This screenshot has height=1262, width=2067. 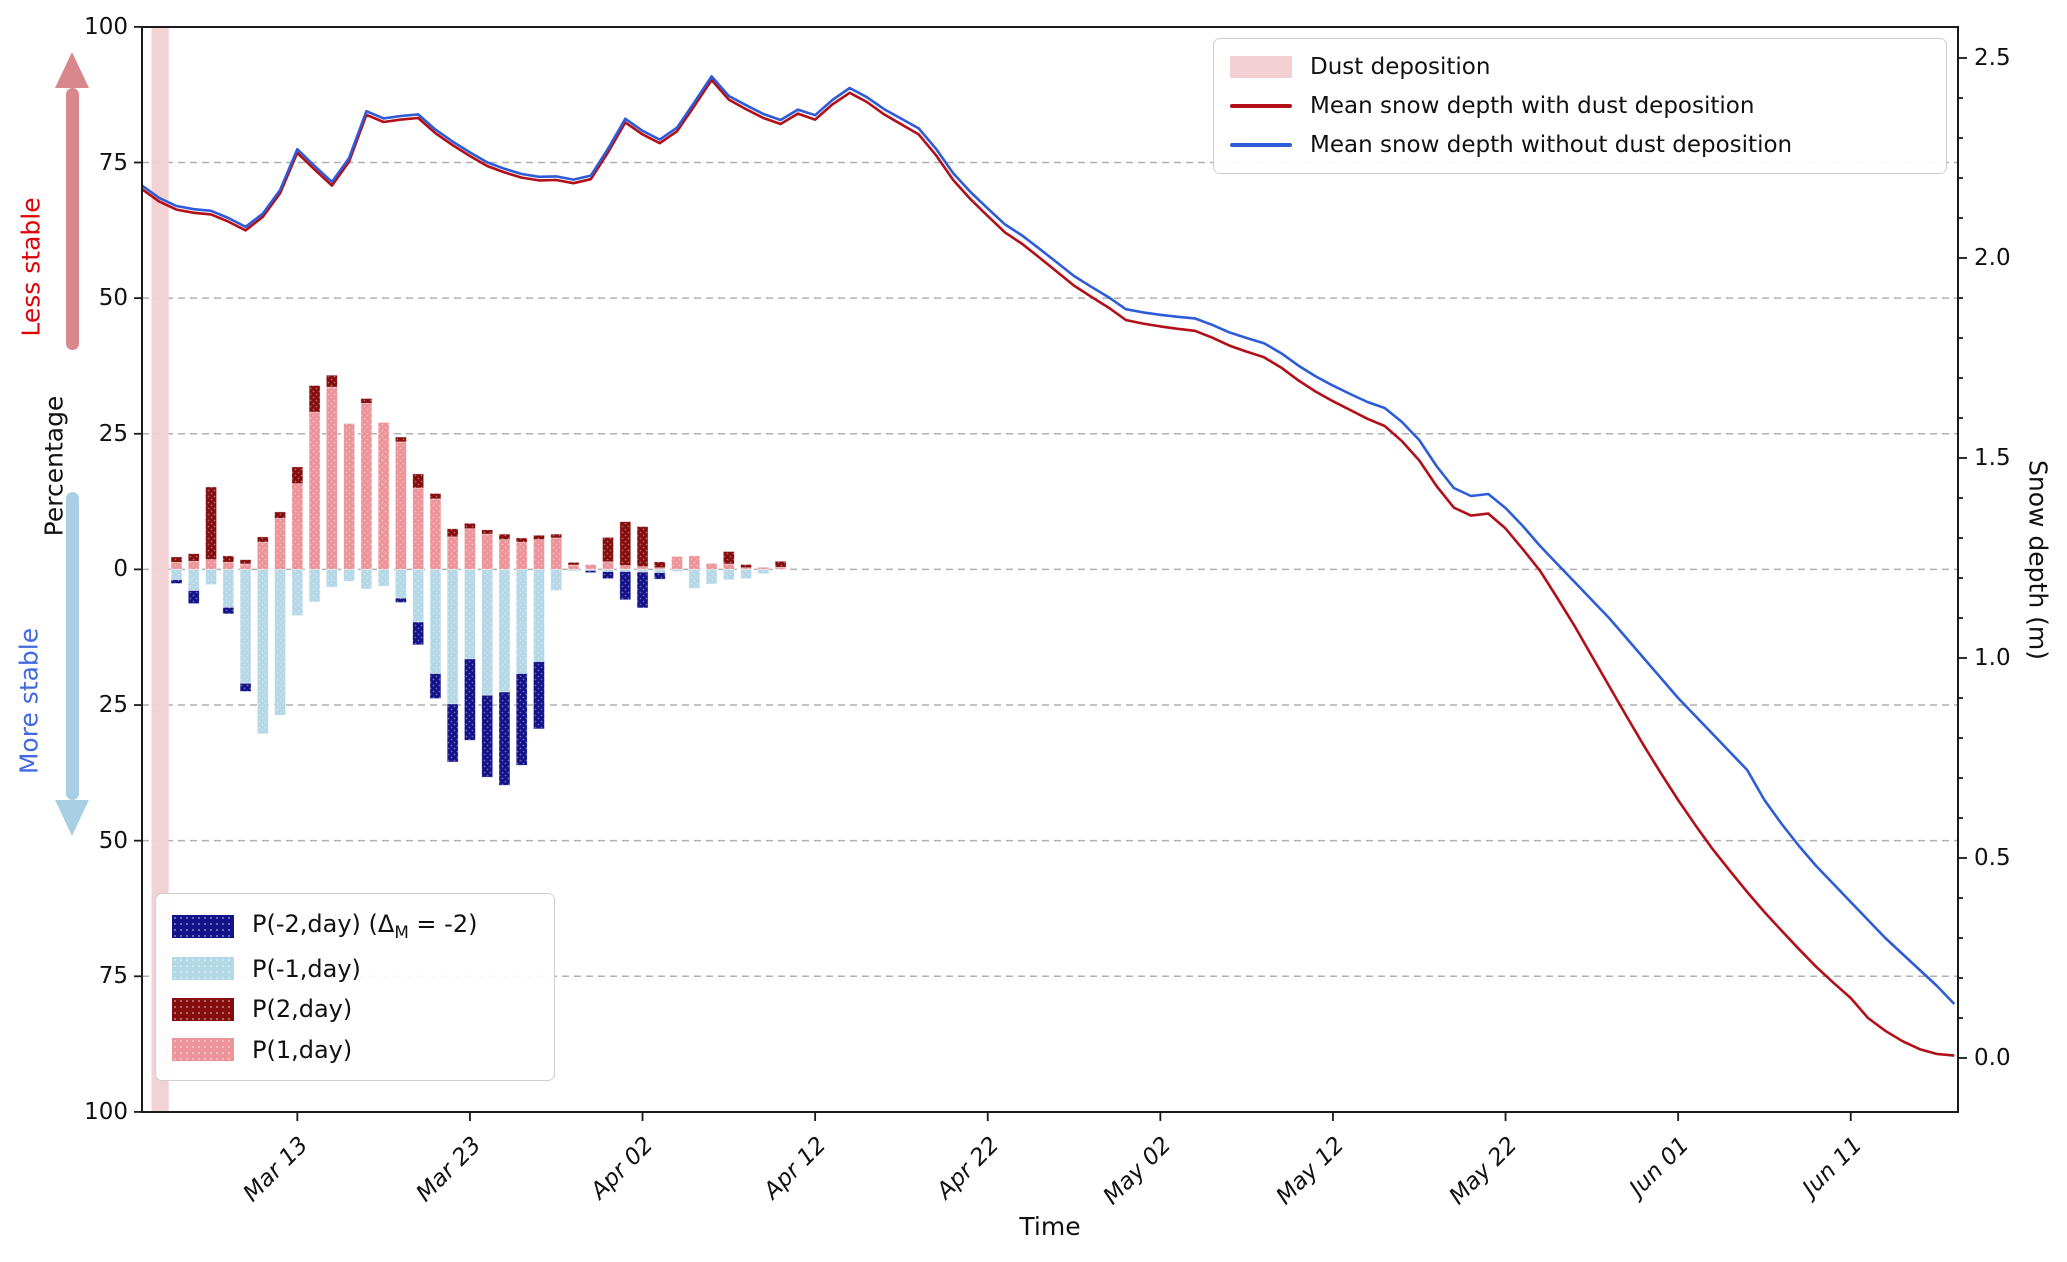 I want to click on legend-item-p-minus-1: P(-1,day), so click(x=355, y=969).